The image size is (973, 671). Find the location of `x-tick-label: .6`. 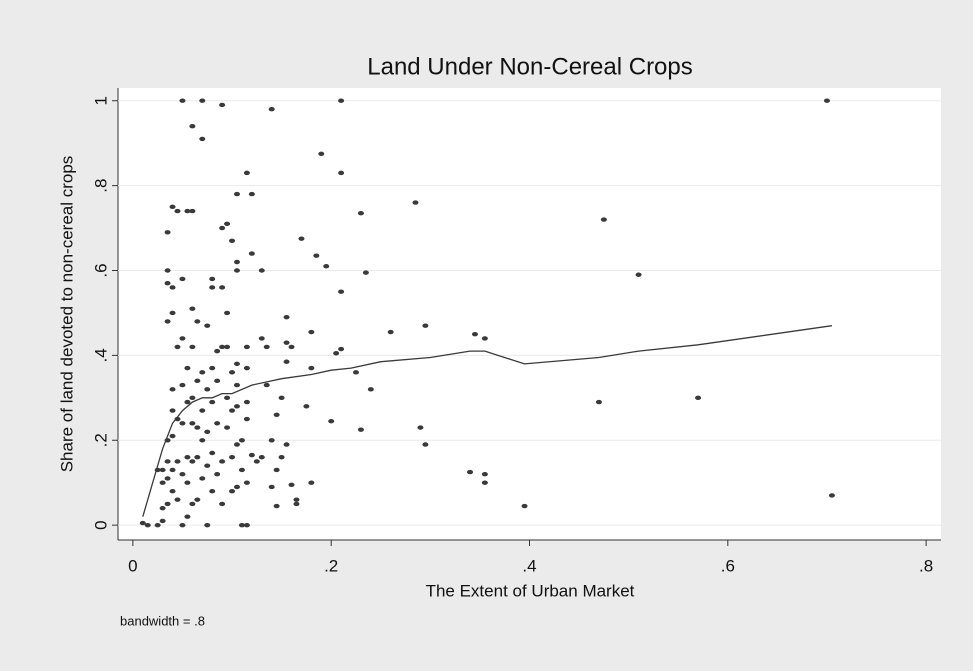

x-tick-label: .6 is located at coordinates (728, 565).